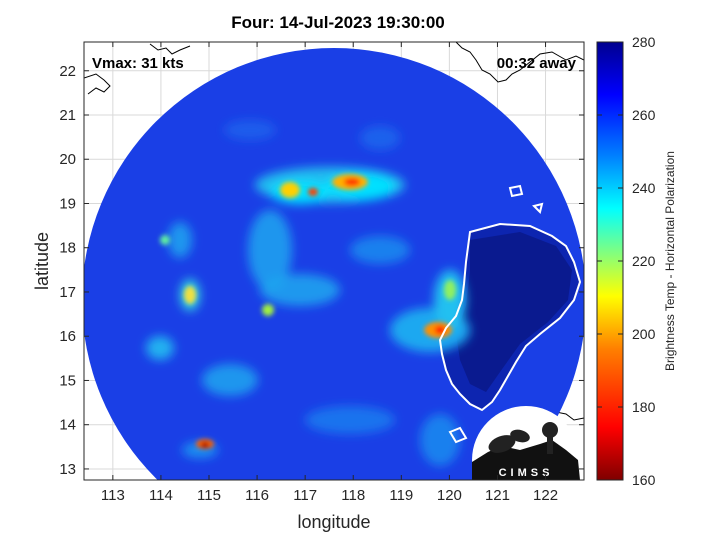 This screenshot has width=720, height=540. I want to click on x-tick-label: 118, so click(353, 495).